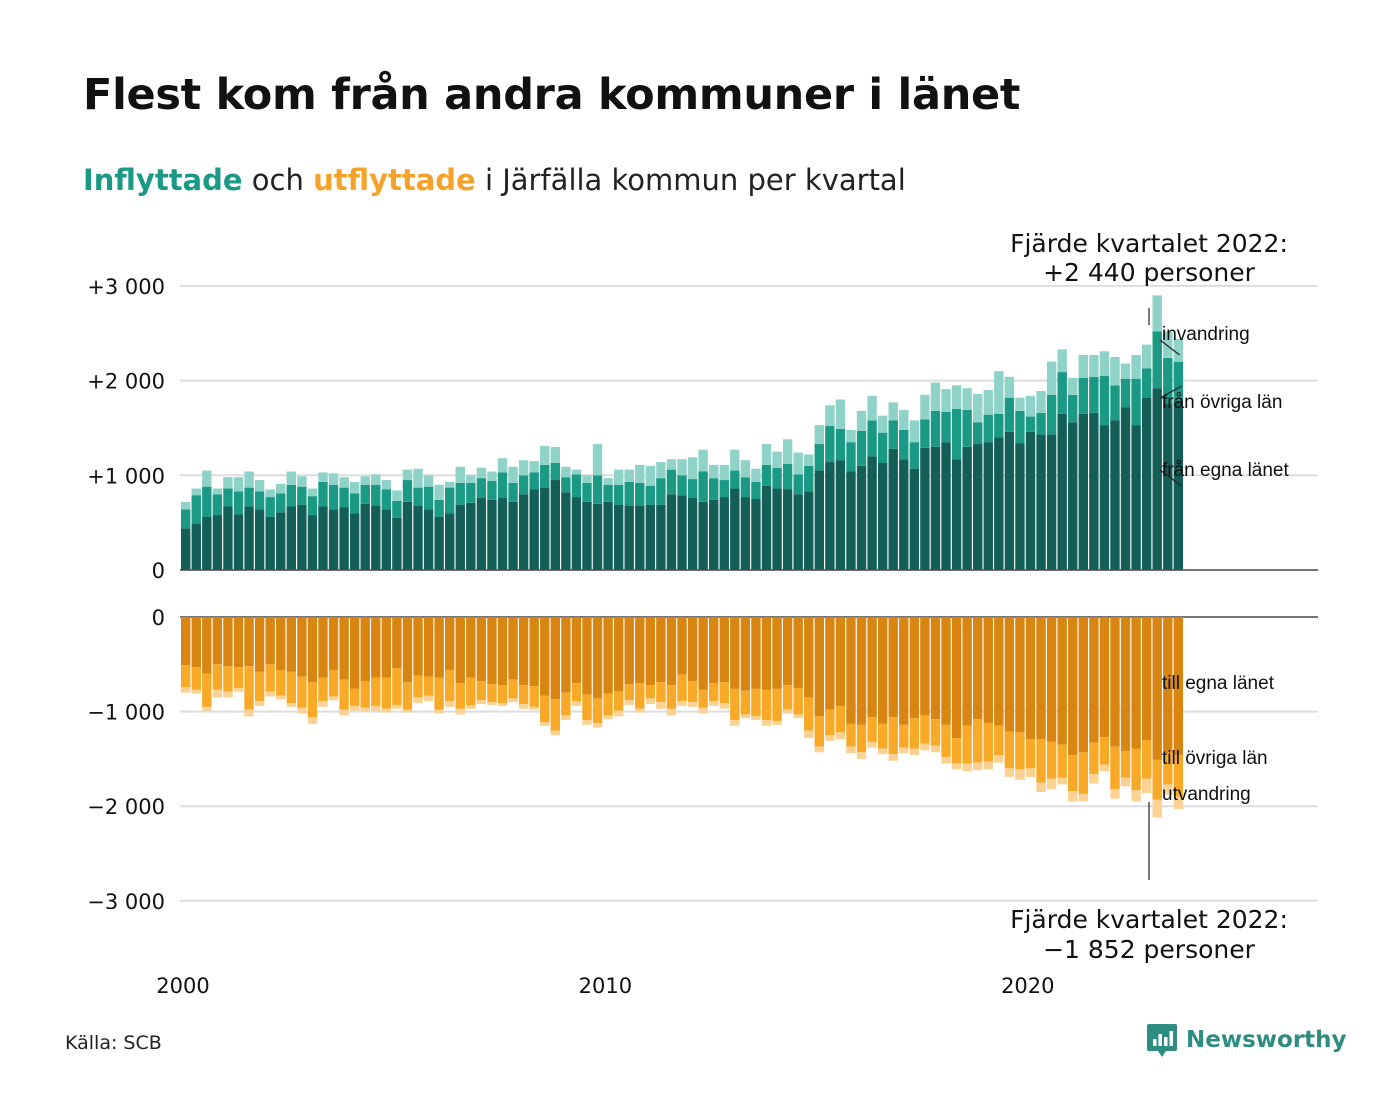 The width and height of the screenshot is (1400, 1120). Describe the element at coordinates (695, 180) in the screenshot. I see `subtitle-rest: i Järfälla kommun per kvartal` at that location.